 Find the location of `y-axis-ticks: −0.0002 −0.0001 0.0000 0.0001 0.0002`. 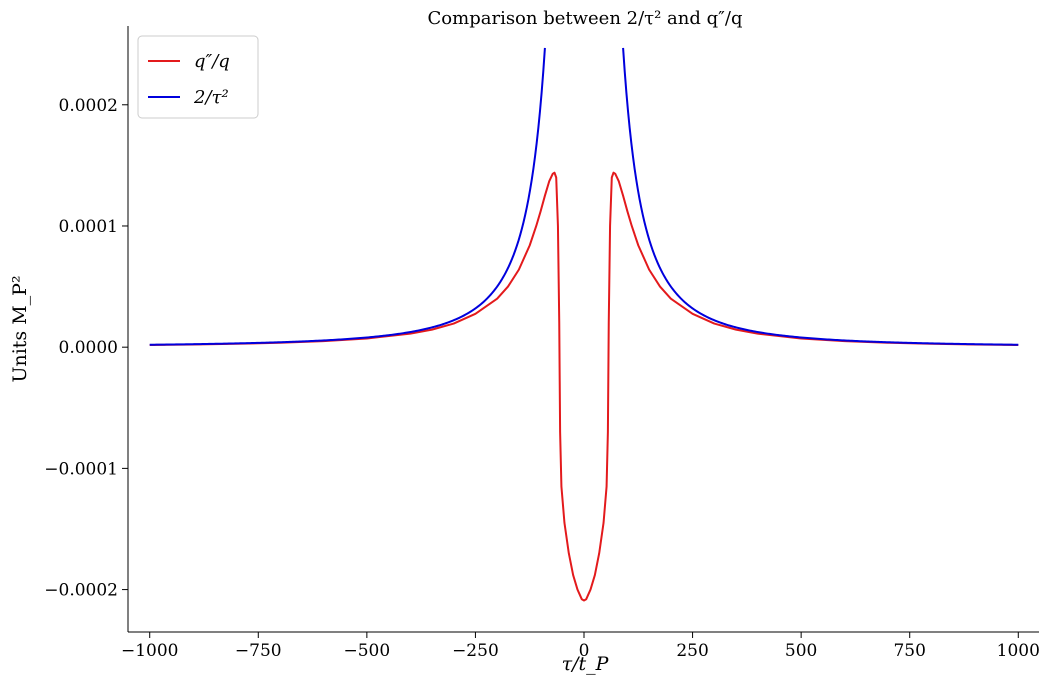

y-axis-ticks: −0.0002 −0.0001 0.0000 0.0001 0.0002 is located at coordinates (86, 348).